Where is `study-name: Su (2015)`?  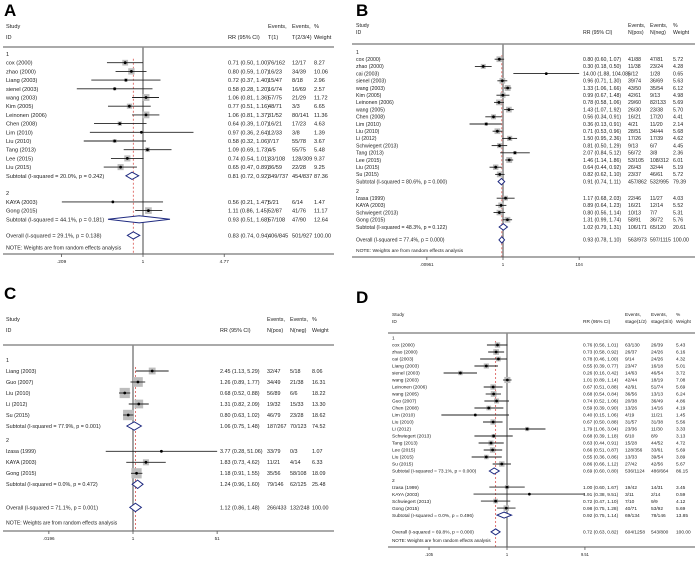
study-name: Su (2015) is located at coordinates (18, 416).